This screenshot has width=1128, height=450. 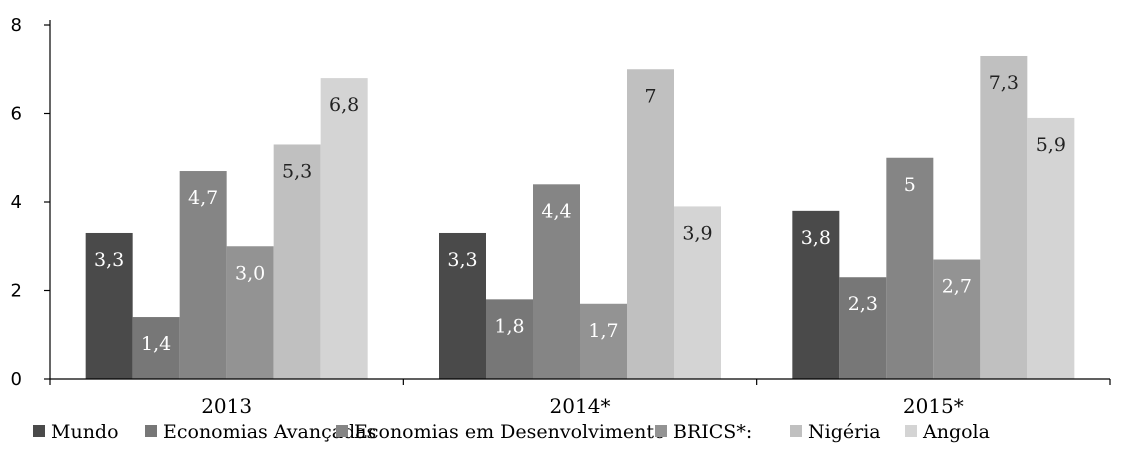 What do you see at coordinates (603, 331) in the screenshot?
I see `data-label: 1,7` at bounding box center [603, 331].